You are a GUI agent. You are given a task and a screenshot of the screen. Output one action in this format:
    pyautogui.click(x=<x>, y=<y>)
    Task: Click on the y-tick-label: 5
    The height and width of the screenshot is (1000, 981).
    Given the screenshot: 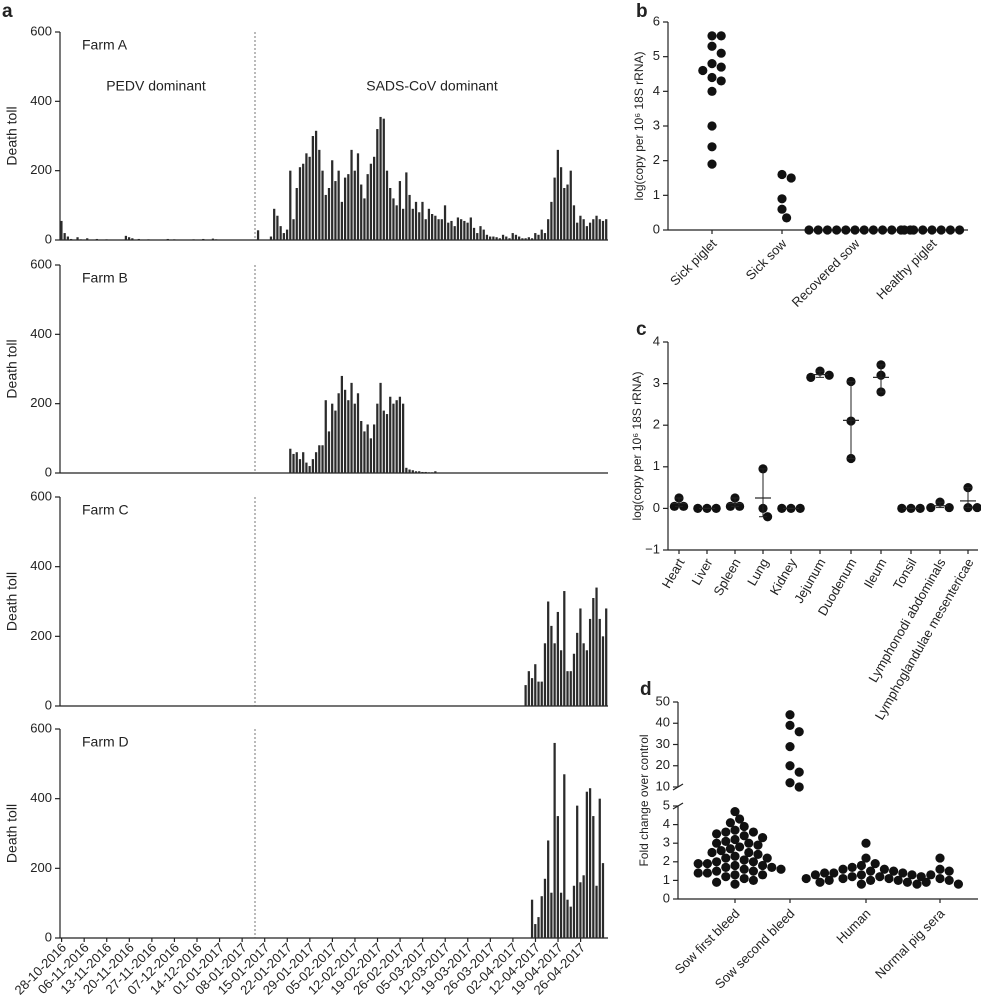 What is the action you would take?
    pyautogui.click(x=656, y=55)
    